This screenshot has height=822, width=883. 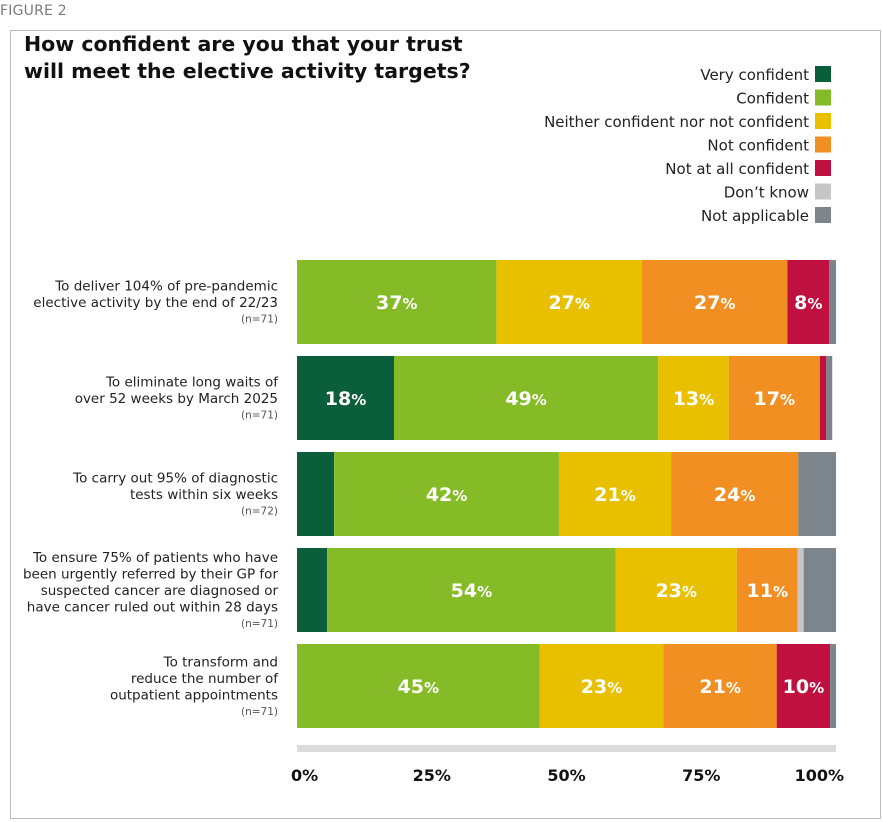 I want to click on value-label: 24%, so click(x=734, y=495).